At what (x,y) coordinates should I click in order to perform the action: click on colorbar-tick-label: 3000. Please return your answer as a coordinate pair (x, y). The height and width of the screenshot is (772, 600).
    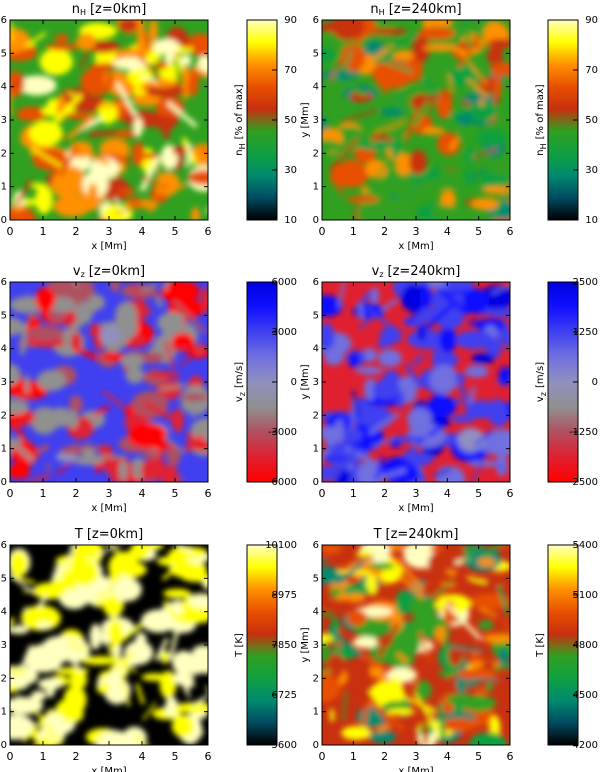
    Looking at the image, I should click on (284, 332).